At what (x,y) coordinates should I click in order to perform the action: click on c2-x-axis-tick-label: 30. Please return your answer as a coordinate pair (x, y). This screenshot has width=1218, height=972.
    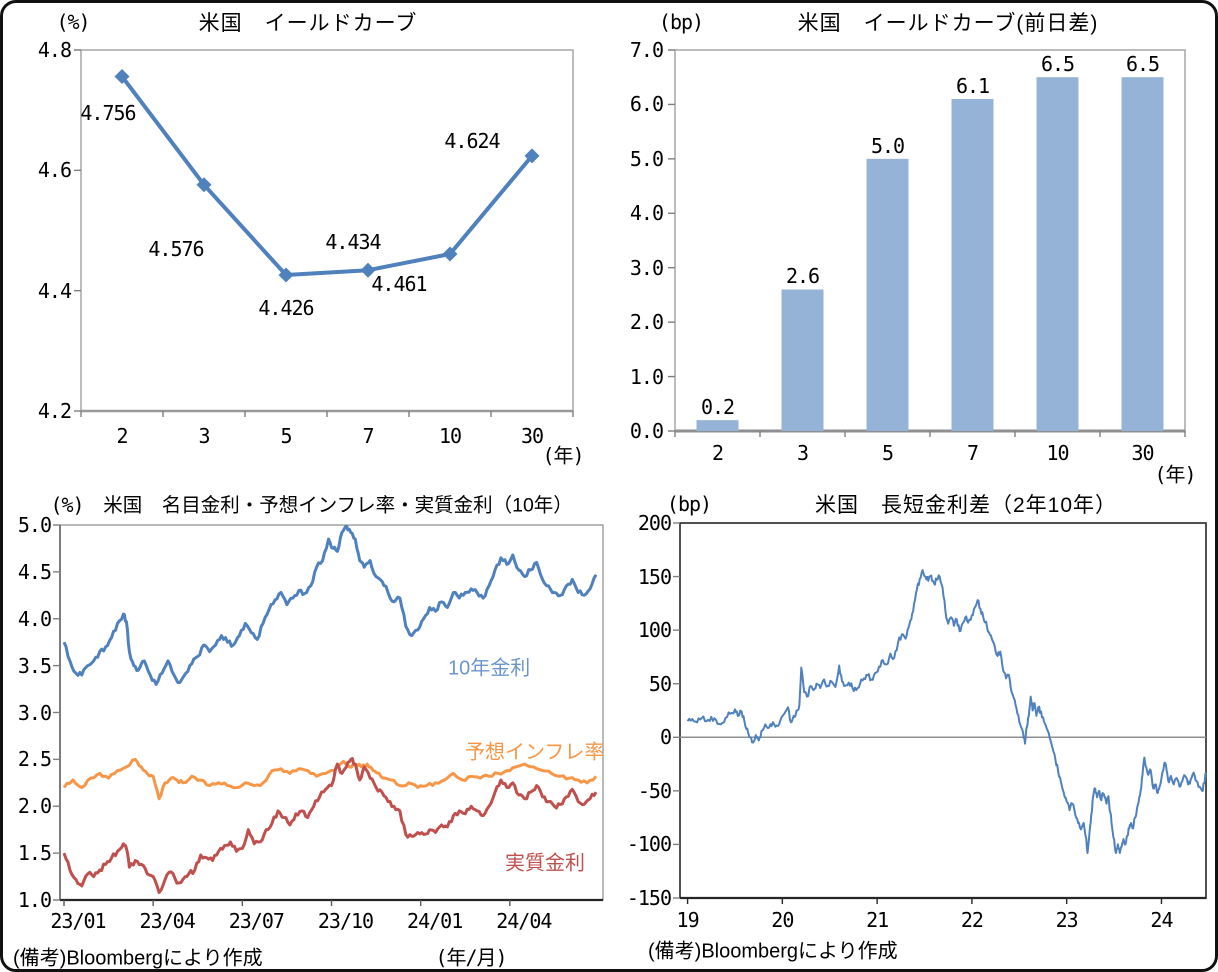
    Looking at the image, I should click on (1142, 453).